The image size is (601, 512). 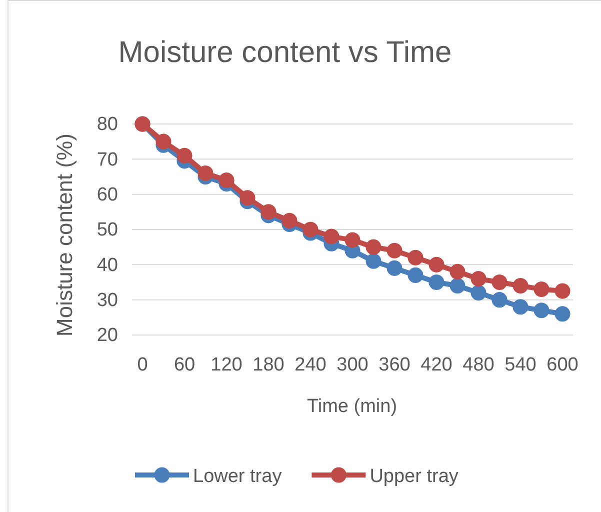 What do you see at coordinates (107, 300) in the screenshot?
I see `y-tick-label: 30` at bounding box center [107, 300].